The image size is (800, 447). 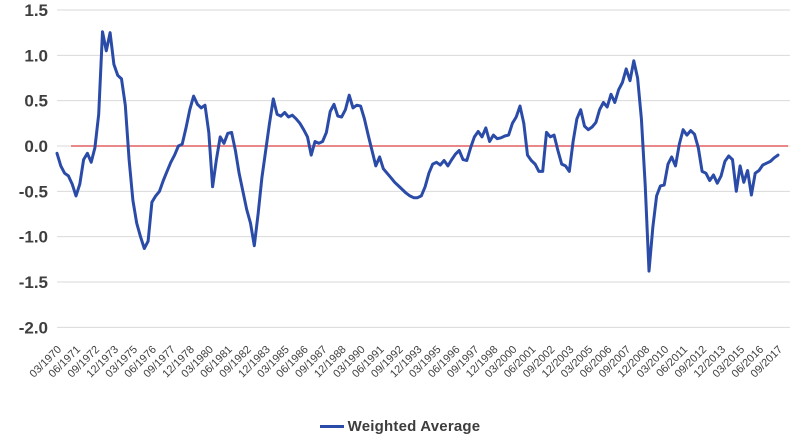 I want to click on y-axis-tick-label: -2.0, so click(x=33, y=327).